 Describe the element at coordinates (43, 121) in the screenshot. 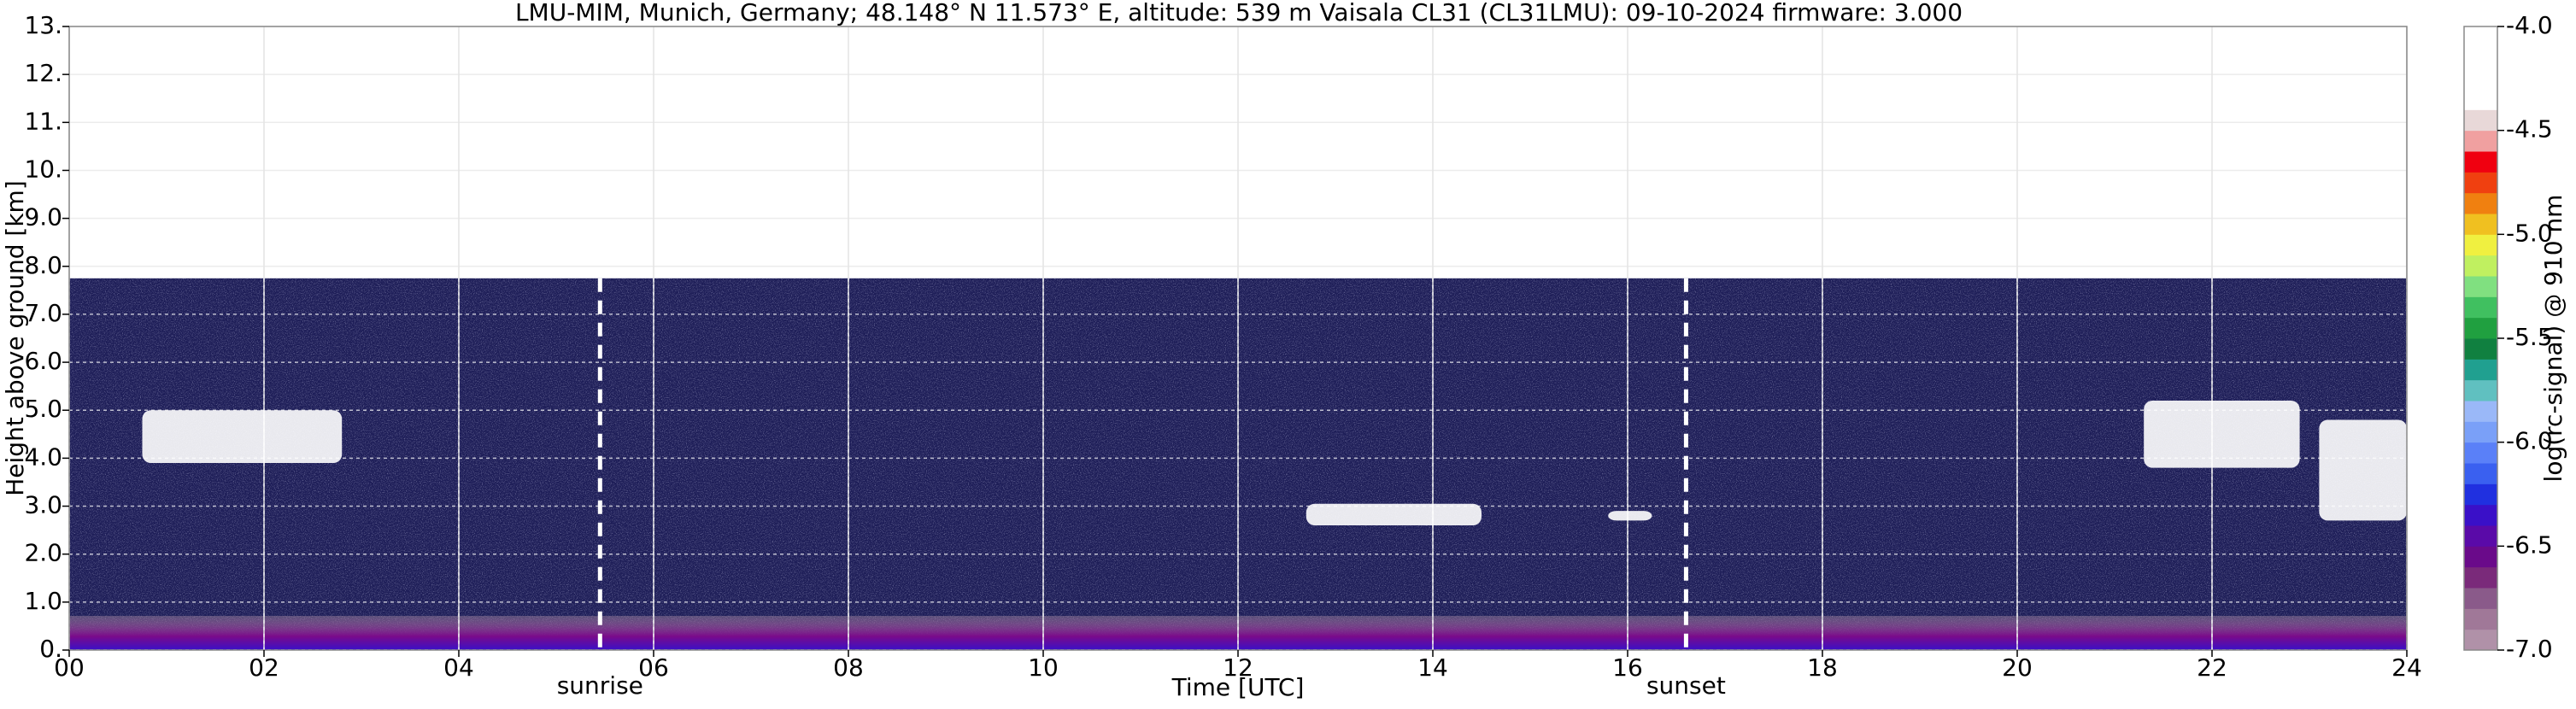

I see `y-tick-label: 11.` at that location.